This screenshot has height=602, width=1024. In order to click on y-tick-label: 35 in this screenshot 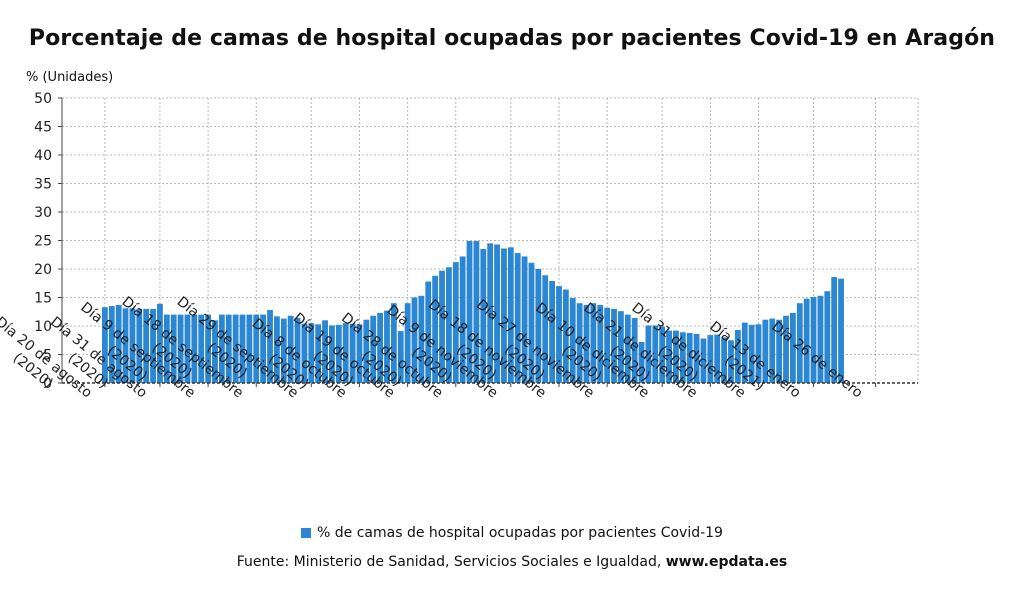, I will do `click(43, 185)`.